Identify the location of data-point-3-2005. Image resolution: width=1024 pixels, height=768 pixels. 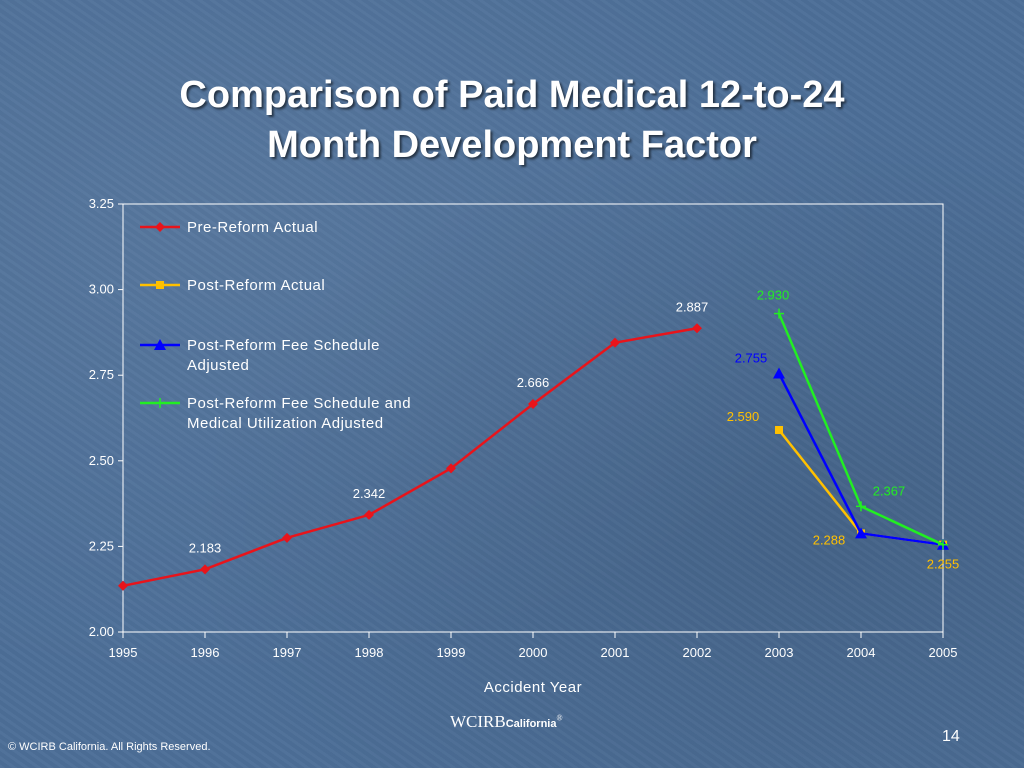
(943, 544).